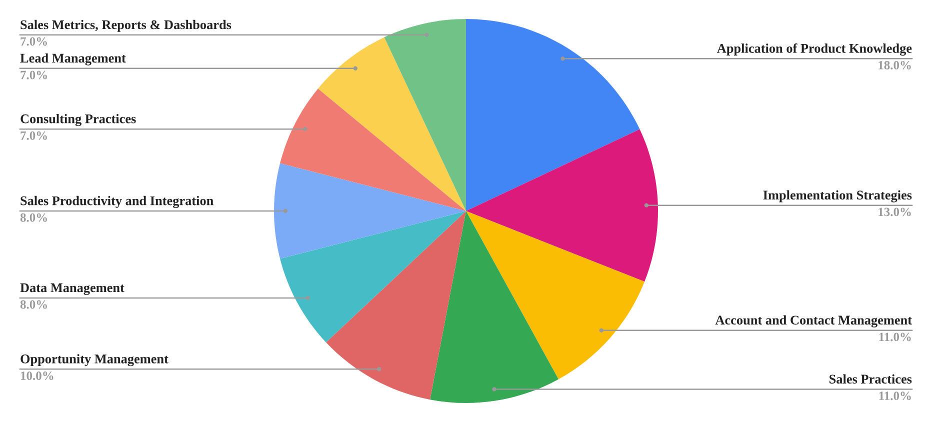 The height and width of the screenshot is (423, 929). I want to click on slice-label: Consulting Practices, so click(78, 120).